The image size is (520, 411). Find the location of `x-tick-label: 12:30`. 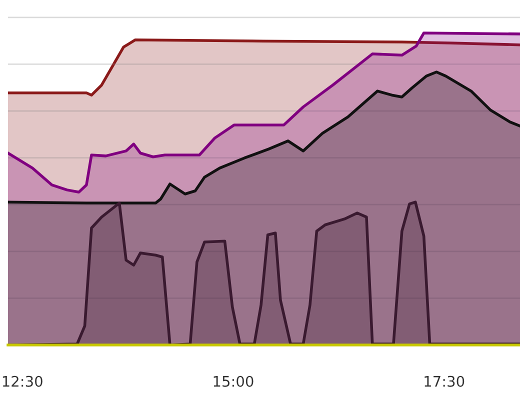

x-tick-label: 12:30 is located at coordinates (22, 381).